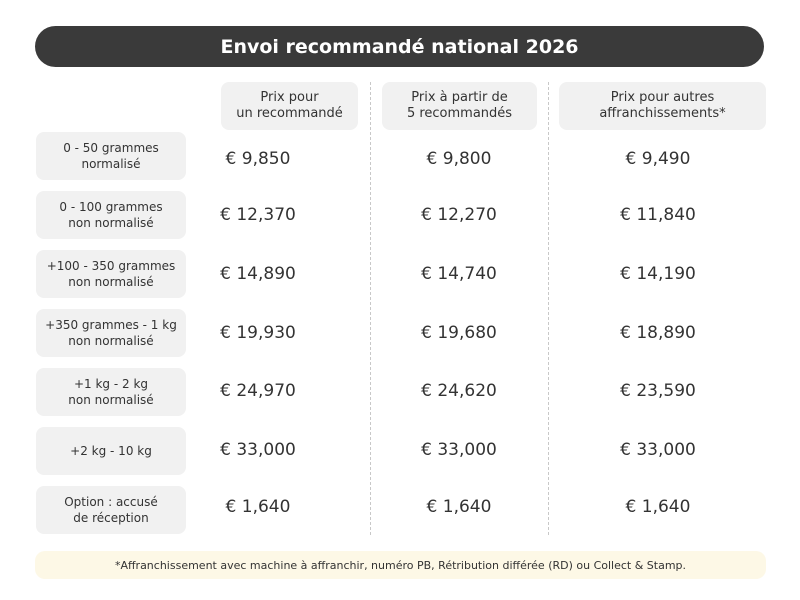 This screenshot has height=600, width=800. I want to click on row-label-0-50g: 0 - 50 grammes normalisé, so click(111, 156).